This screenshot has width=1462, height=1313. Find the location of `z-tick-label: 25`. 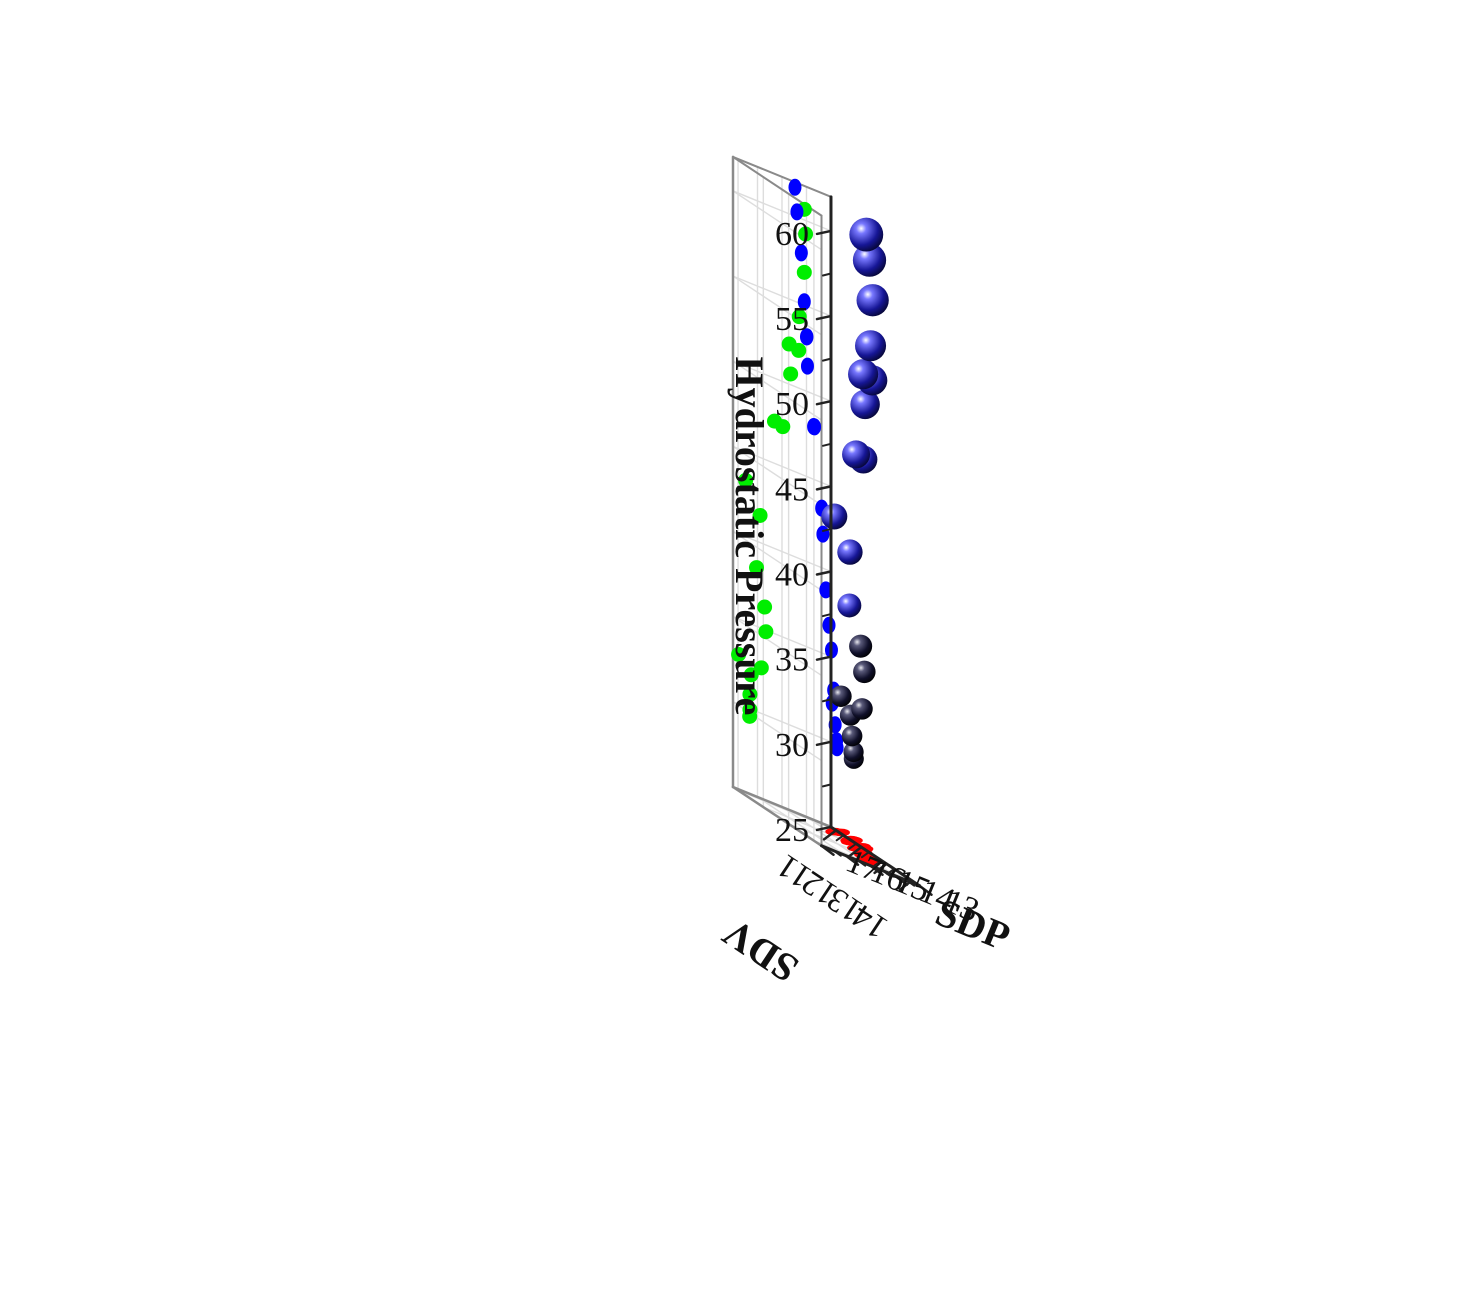

z-tick-label: 25 is located at coordinates (792, 830).